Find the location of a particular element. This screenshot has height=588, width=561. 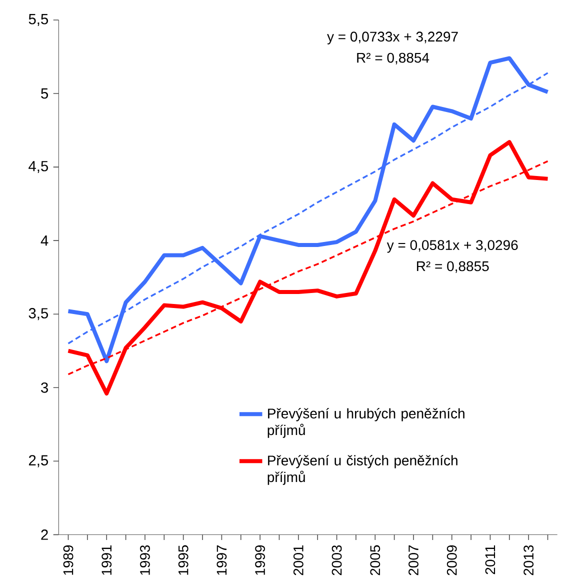

x-tick-label: 1995 is located at coordinates (183, 560).